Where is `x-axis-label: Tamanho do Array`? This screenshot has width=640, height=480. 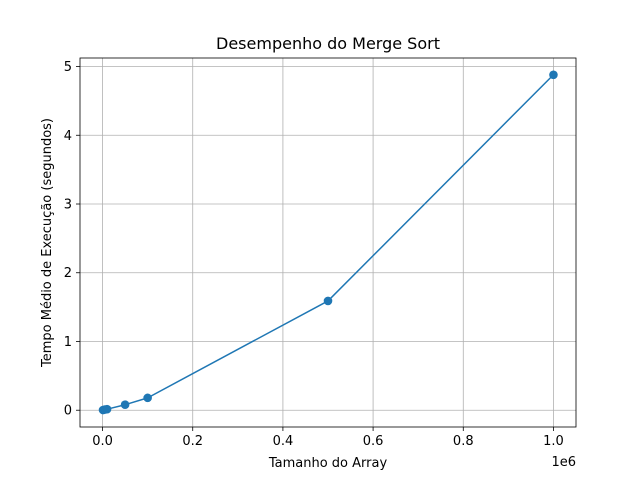
x-axis-label: Tamanho do Array is located at coordinates (328, 463).